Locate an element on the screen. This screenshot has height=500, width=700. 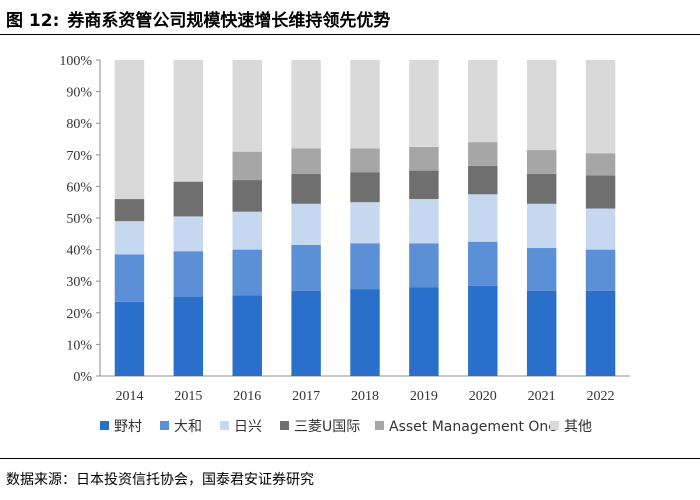
x-tick-label: 2022 is located at coordinates (601, 396).